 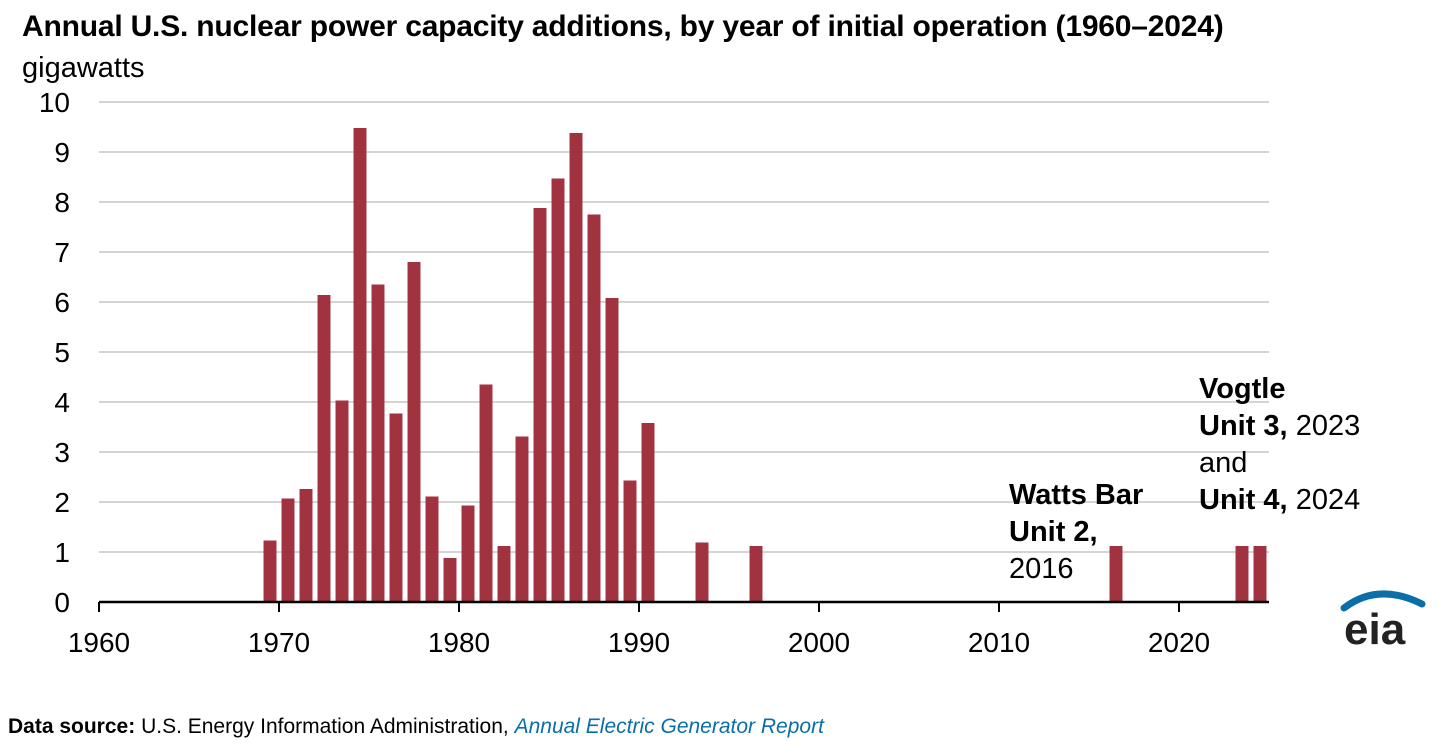 I want to click on bar-1993, so click(x=702, y=572).